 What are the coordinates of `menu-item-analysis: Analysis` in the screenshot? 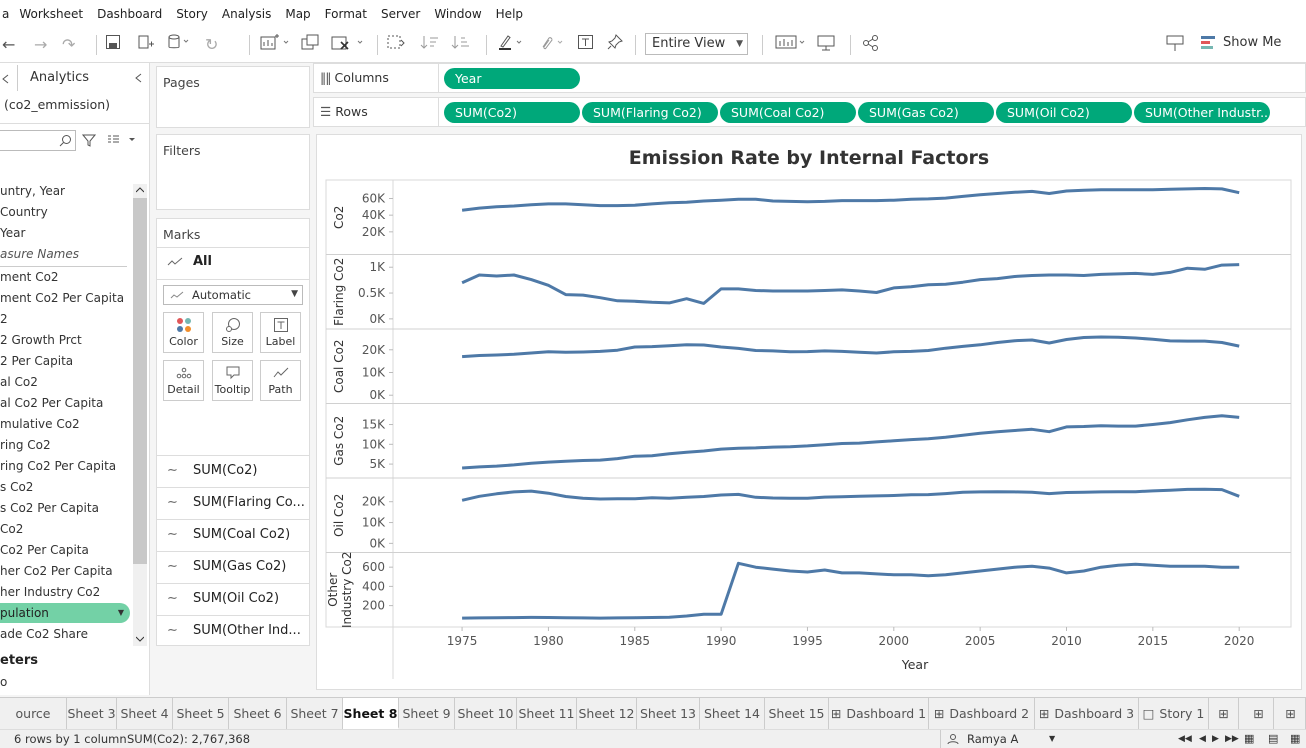 It's located at (246, 13).